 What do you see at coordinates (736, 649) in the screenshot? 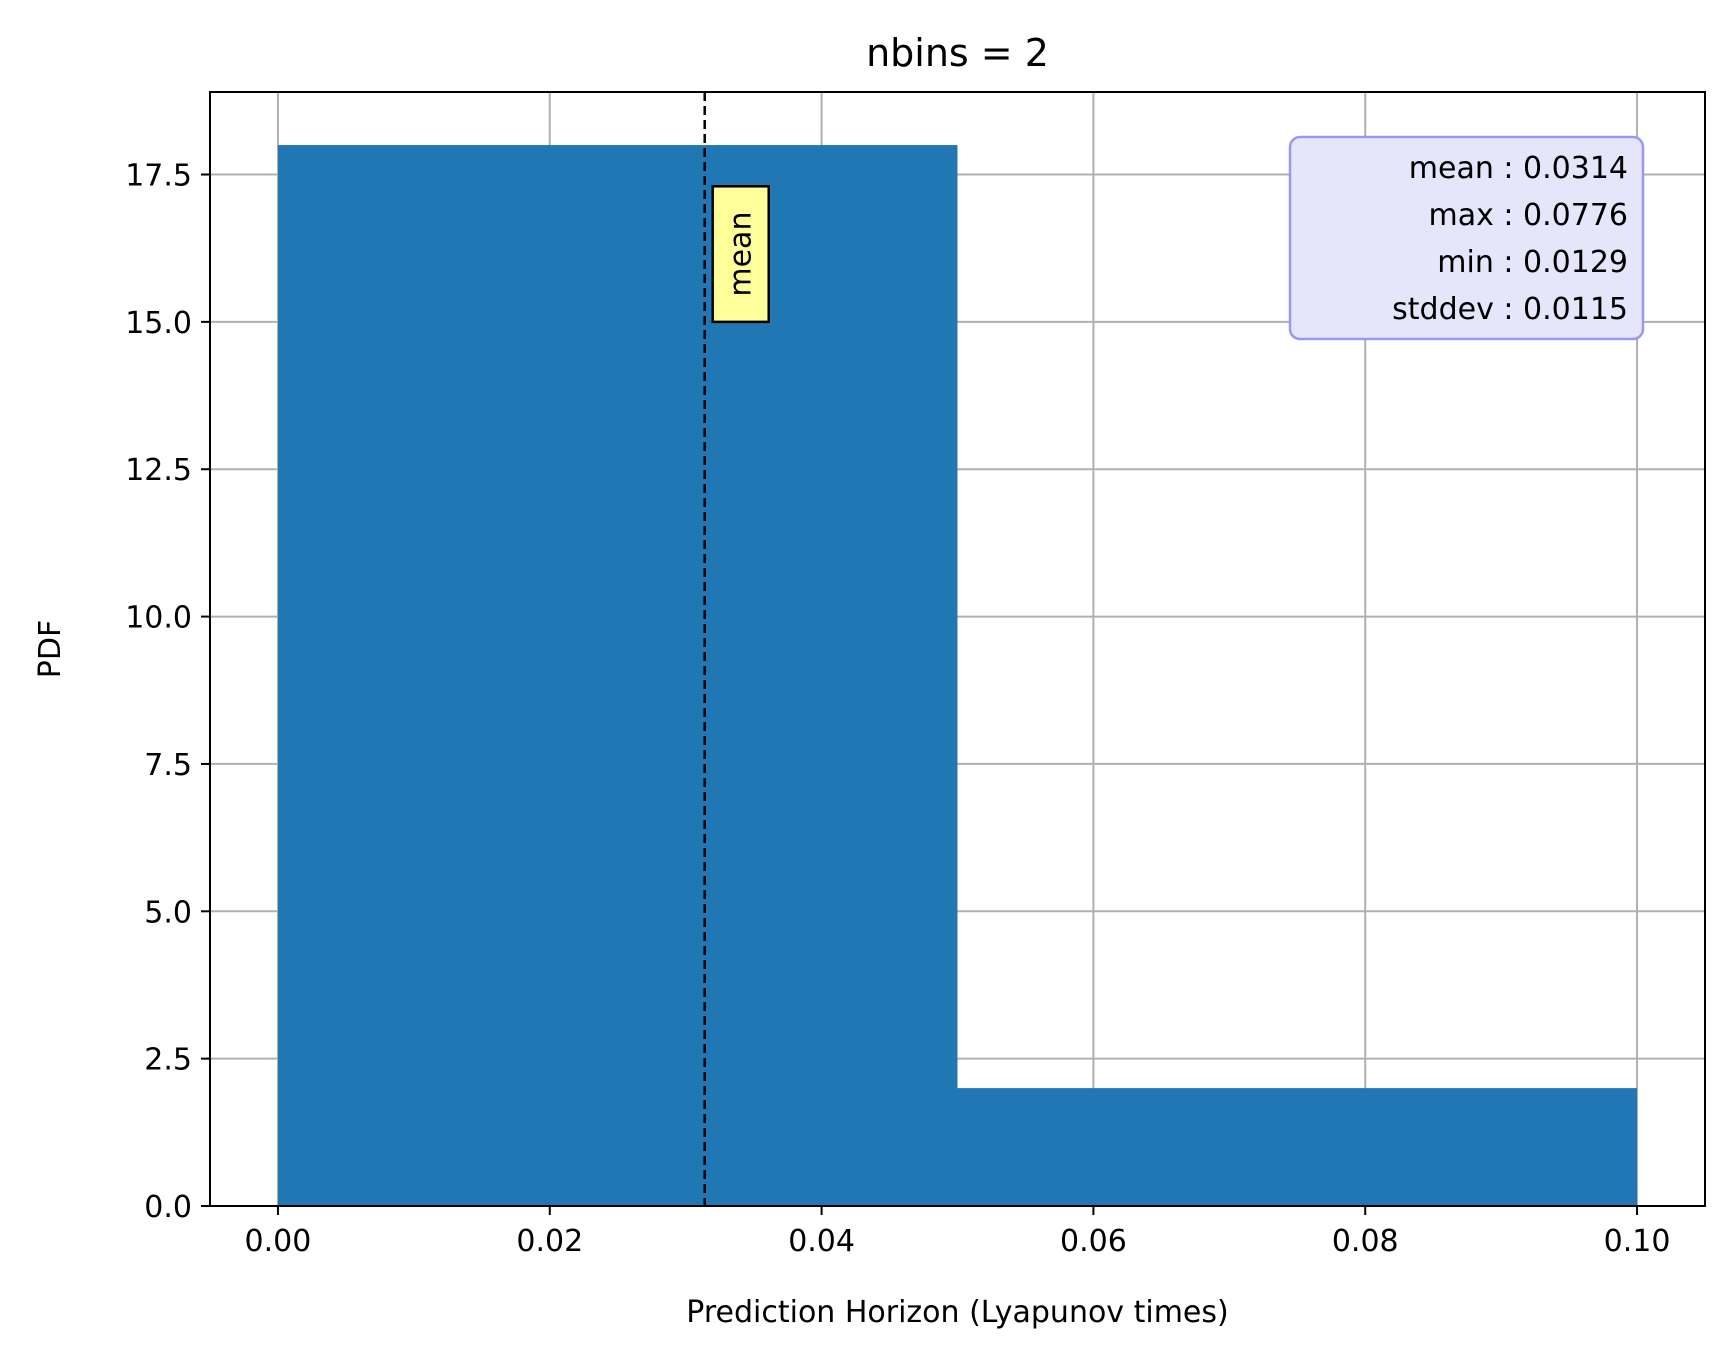
I see `mean-layer: mean` at bounding box center [736, 649].